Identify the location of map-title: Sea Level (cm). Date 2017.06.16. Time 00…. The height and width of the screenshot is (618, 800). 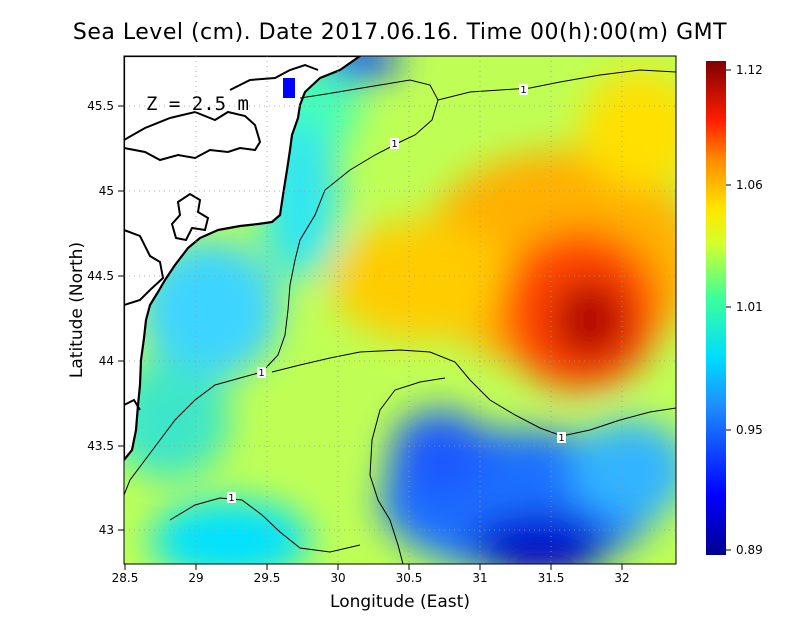
(400, 32).